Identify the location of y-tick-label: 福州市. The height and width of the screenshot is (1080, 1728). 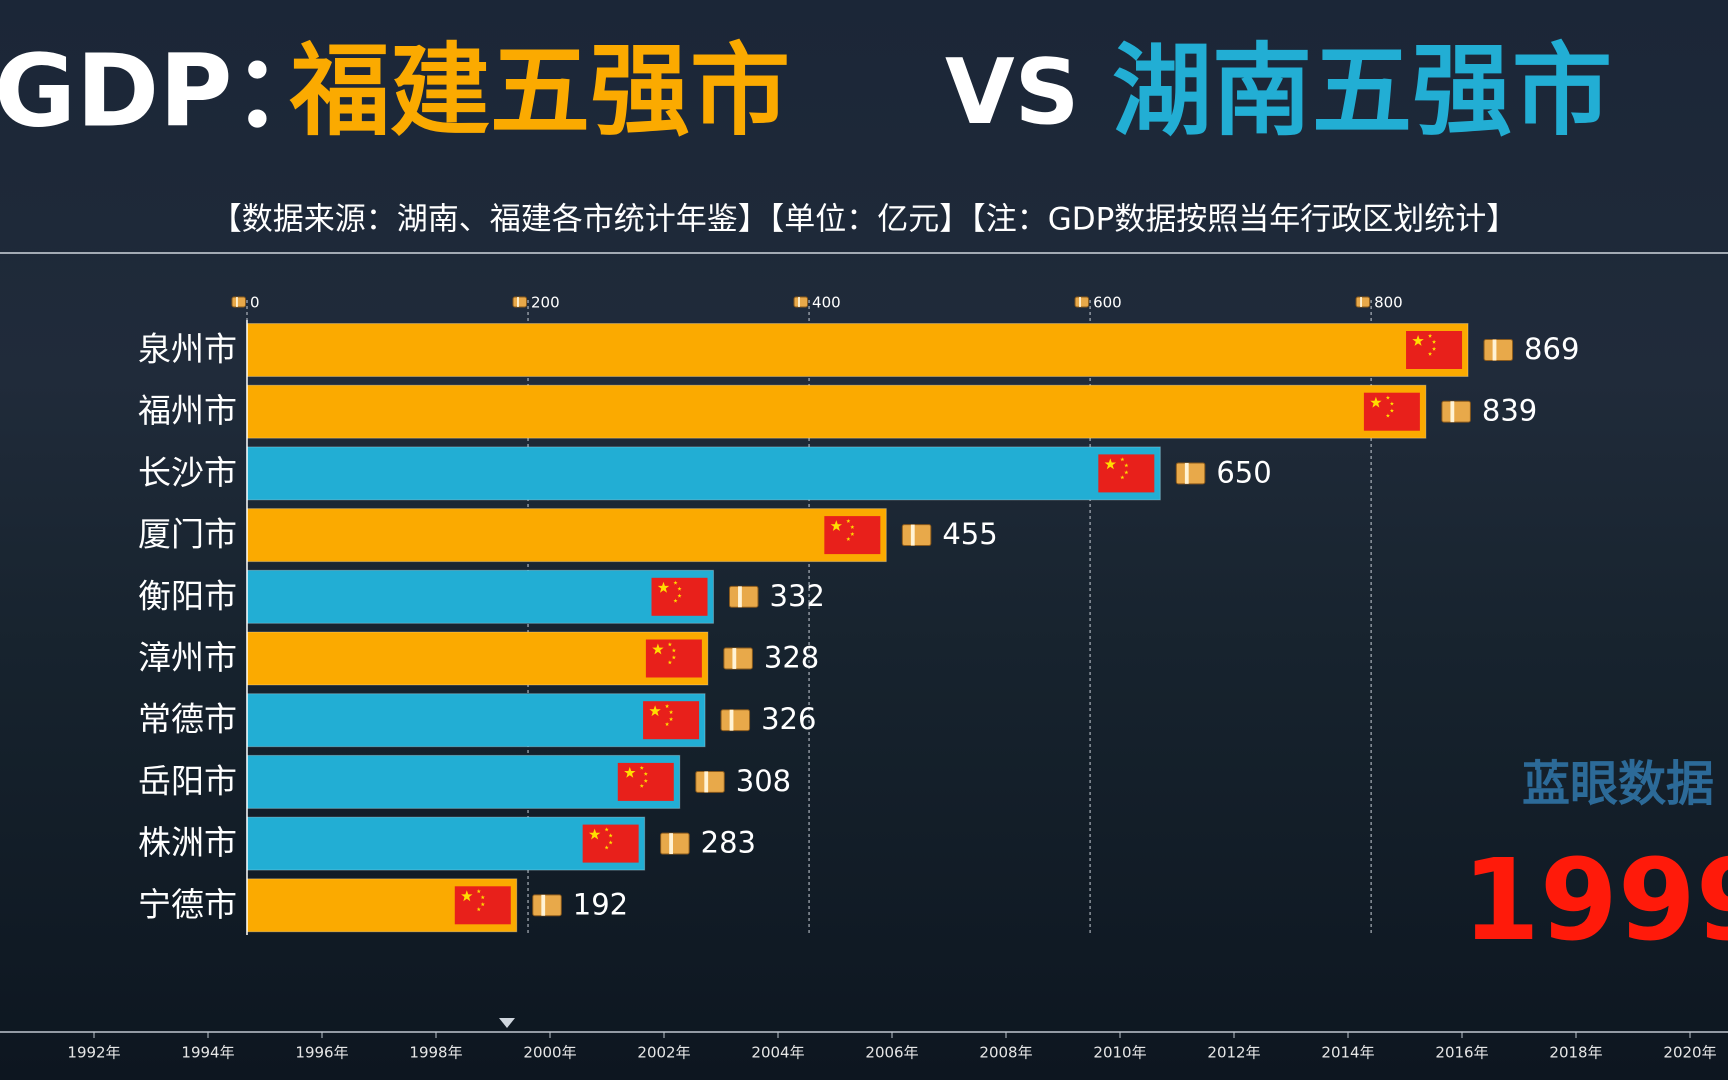
(187, 410).